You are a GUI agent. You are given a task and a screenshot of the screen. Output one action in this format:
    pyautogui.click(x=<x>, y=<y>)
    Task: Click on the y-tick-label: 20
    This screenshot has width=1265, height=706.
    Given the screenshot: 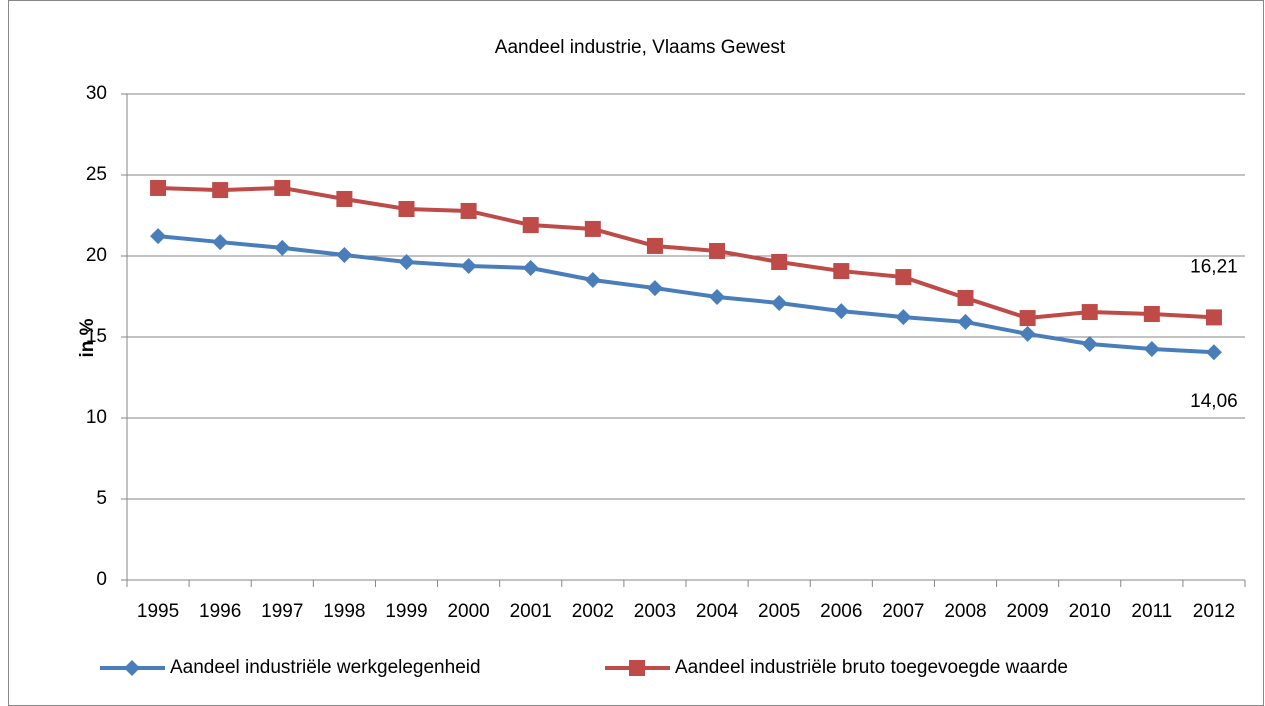 What is the action you would take?
    pyautogui.click(x=96, y=255)
    